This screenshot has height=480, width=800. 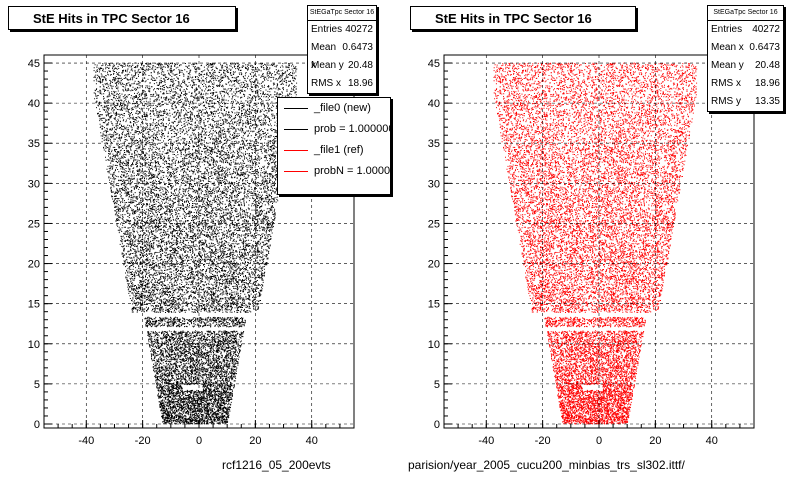 What do you see at coordinates (745, 13) in the screenshot?
I see `right-stats-name: StEGaTpc Sector 16` at bounding box center [745, 13].